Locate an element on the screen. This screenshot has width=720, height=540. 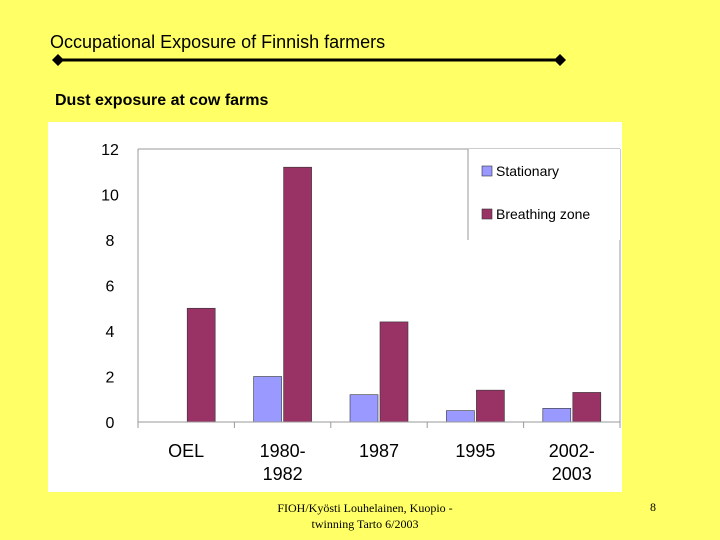
slide-title: Occupational Exposure of Finnish farmers is located at coordinates (218, 42).